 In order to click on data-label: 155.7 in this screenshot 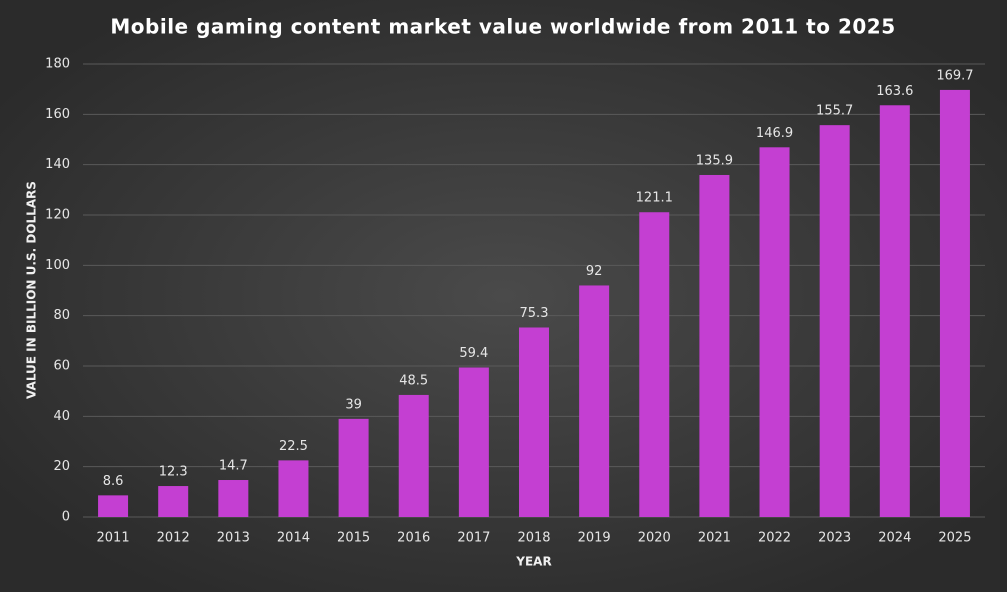, I will do `click(834, 111)`.